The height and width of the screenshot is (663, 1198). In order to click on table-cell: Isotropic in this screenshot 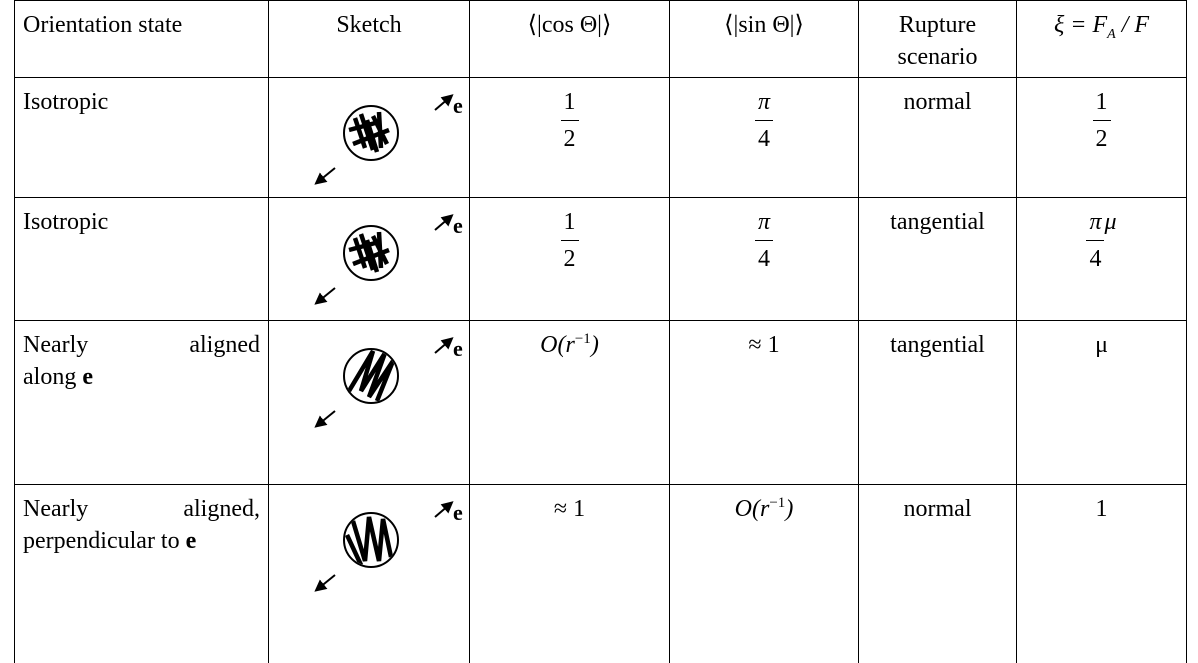, I will do `click(141, 137)`.